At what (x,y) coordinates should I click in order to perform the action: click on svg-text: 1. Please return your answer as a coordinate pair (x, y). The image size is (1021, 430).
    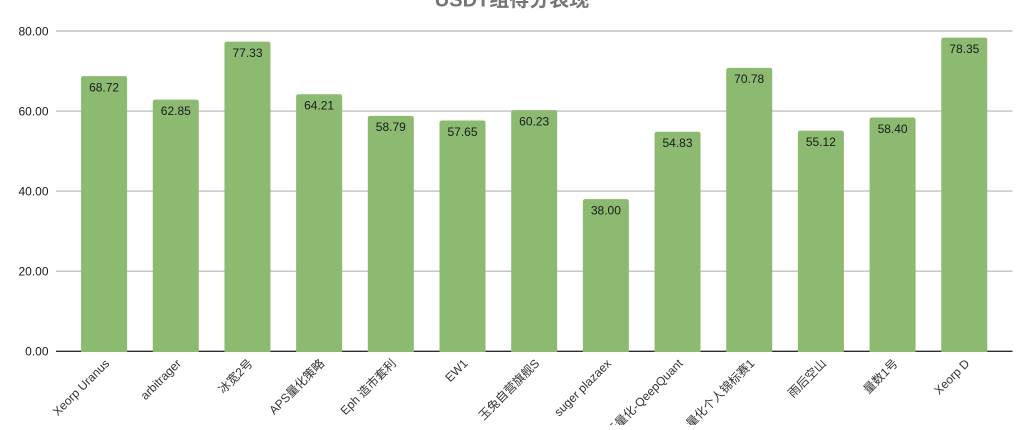
    Looking at the image, I should click on (750, 363).